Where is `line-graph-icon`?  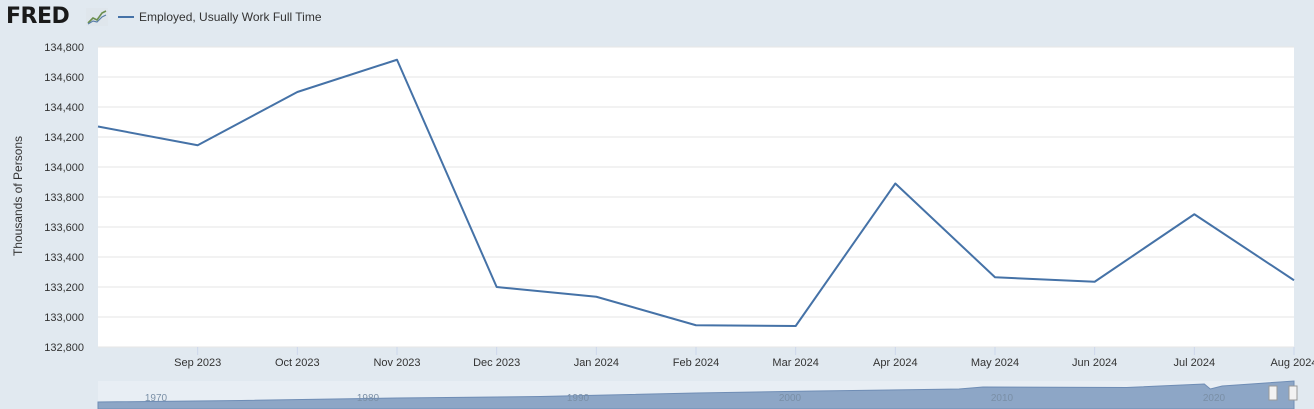 line-graph-icon is located at coordinates (97, 17).